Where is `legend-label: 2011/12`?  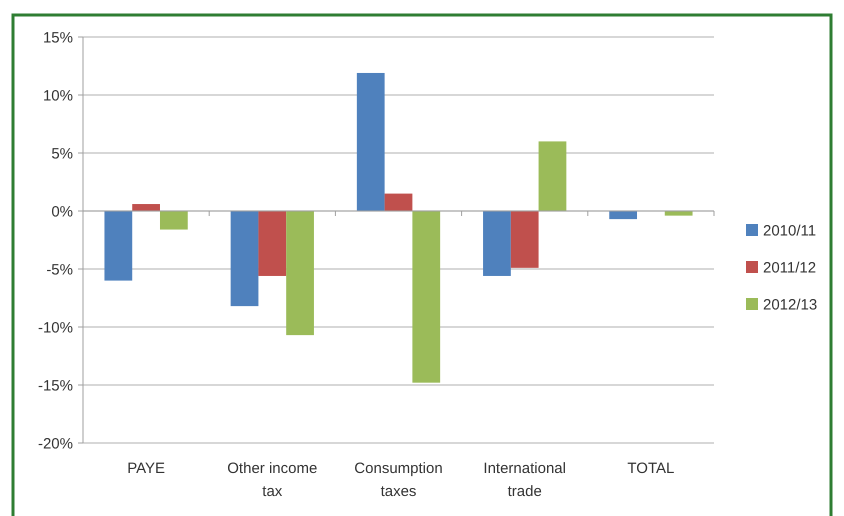 legend-label: 2011/12 is located at coordinates (789, 267).